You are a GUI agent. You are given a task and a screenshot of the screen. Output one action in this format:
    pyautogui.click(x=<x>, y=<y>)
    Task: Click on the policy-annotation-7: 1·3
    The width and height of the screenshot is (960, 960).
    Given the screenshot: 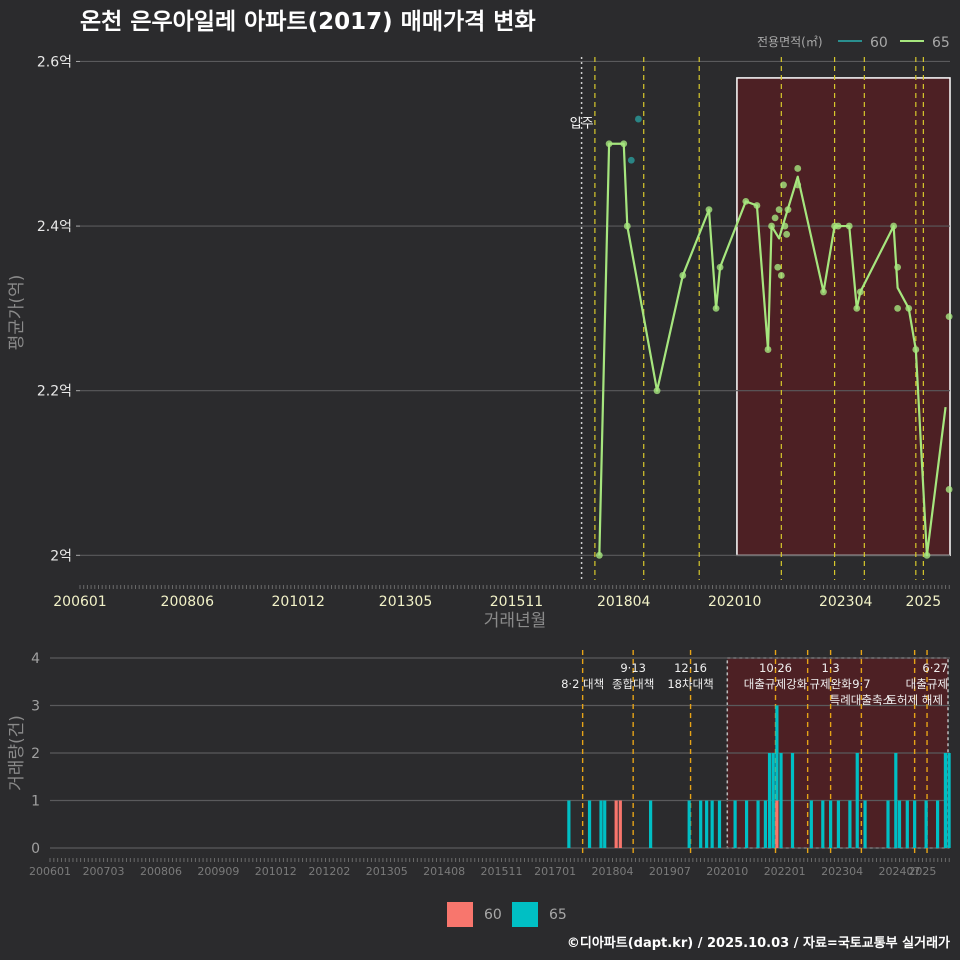 What is the action you would take?
    pyautogui.click(x=830, y=668)
    